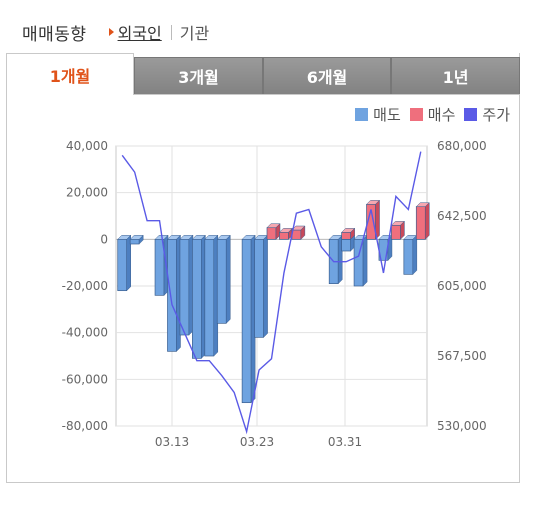  I want to click on legend-swatch-buy, so click(416, 114).